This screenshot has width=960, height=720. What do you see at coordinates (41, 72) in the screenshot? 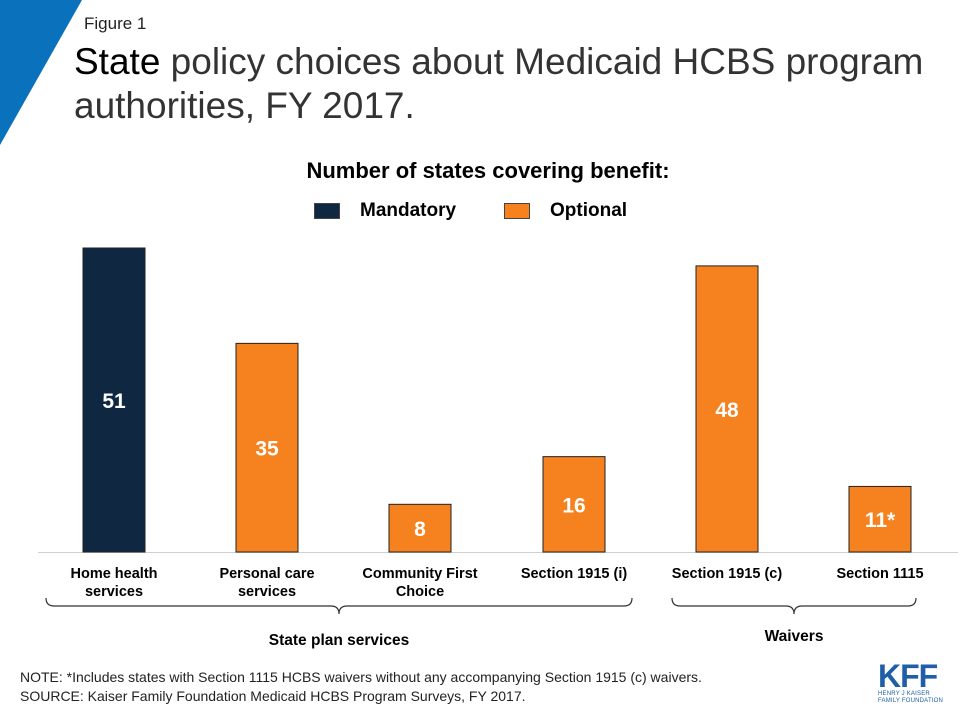
I see `corner-accent` at bounding box center [41, 72].